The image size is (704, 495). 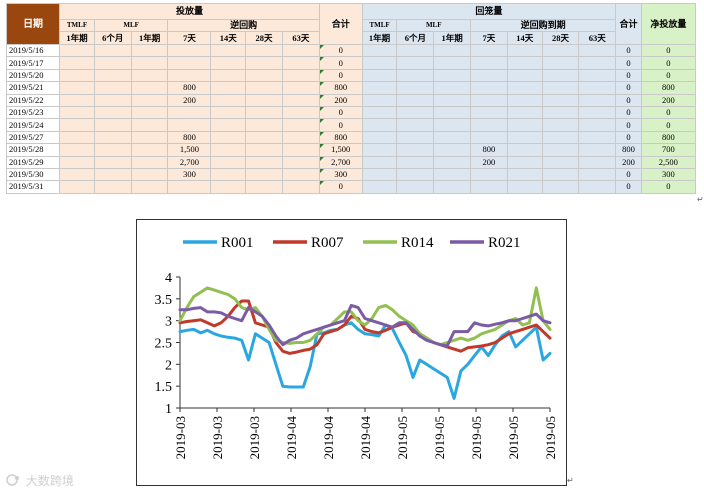 What do you see at coordinates (351, 174) in the screenshot?
I see `table-row: 2019/5/30 300 300 0 300` at bounding box center [351, 174].